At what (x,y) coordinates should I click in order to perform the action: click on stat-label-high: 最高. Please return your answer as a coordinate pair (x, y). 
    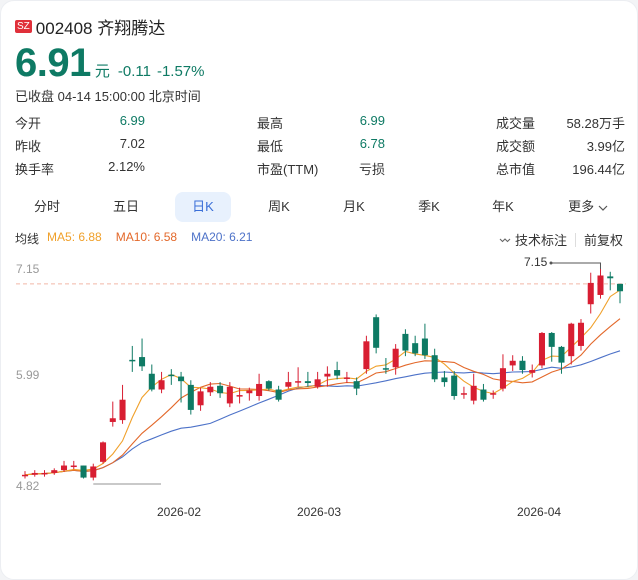
    Looking at the image, I should click on (270, 123).